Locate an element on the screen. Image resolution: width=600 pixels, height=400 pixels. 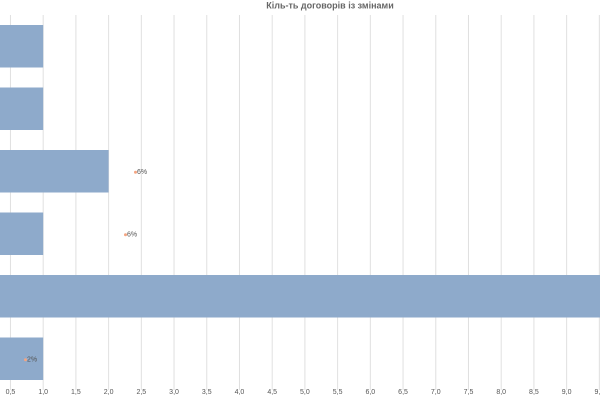
x-tick-label: 2,5 is located at coordinates (141, 392).